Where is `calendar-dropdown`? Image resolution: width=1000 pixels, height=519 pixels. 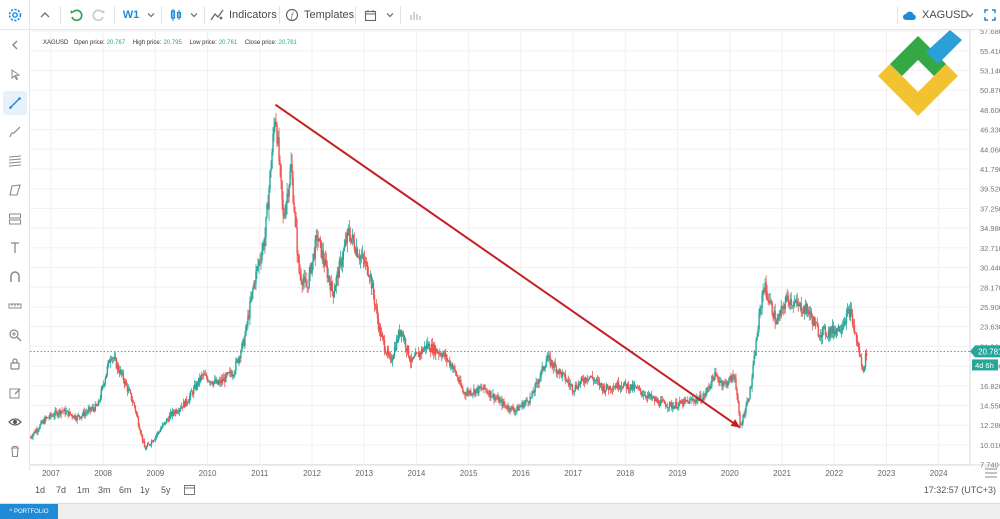 calendar-dropdown is located at coordinates (390, 15).